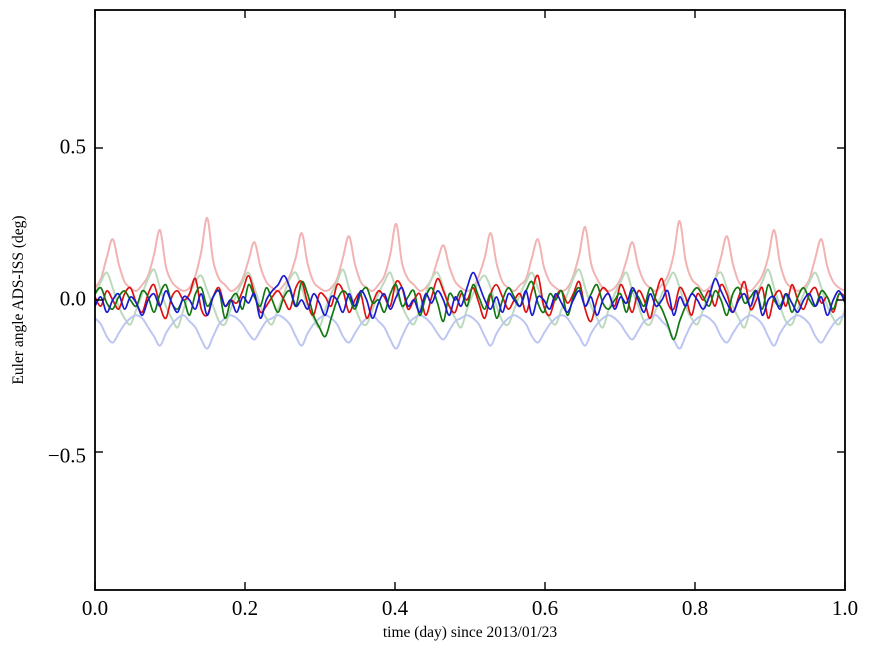 The image size is (875, 662). What do you see at coordinates (72, 298) in the screenshot?
I see `y-tick-label: 0.0` at bounding box center [72, 298].